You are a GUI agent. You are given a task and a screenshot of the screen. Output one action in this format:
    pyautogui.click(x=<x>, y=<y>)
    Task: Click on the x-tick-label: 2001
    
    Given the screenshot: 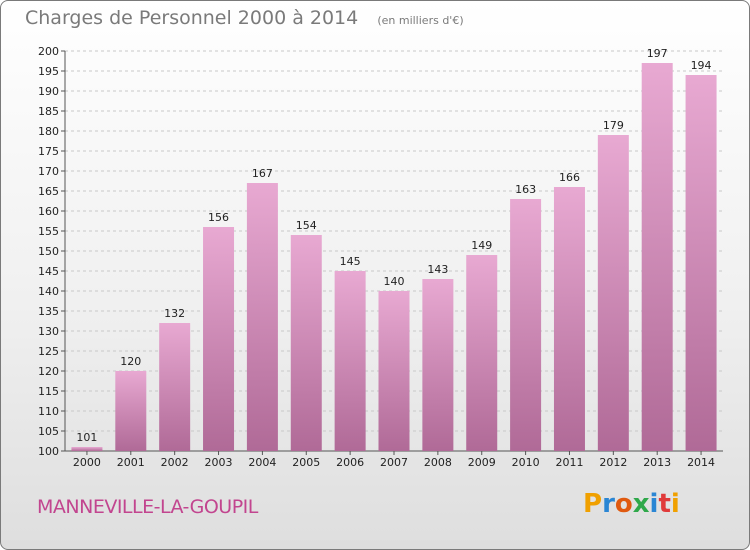 What is the action you would take?
    pyautogui.click(x=131, y=462)
    